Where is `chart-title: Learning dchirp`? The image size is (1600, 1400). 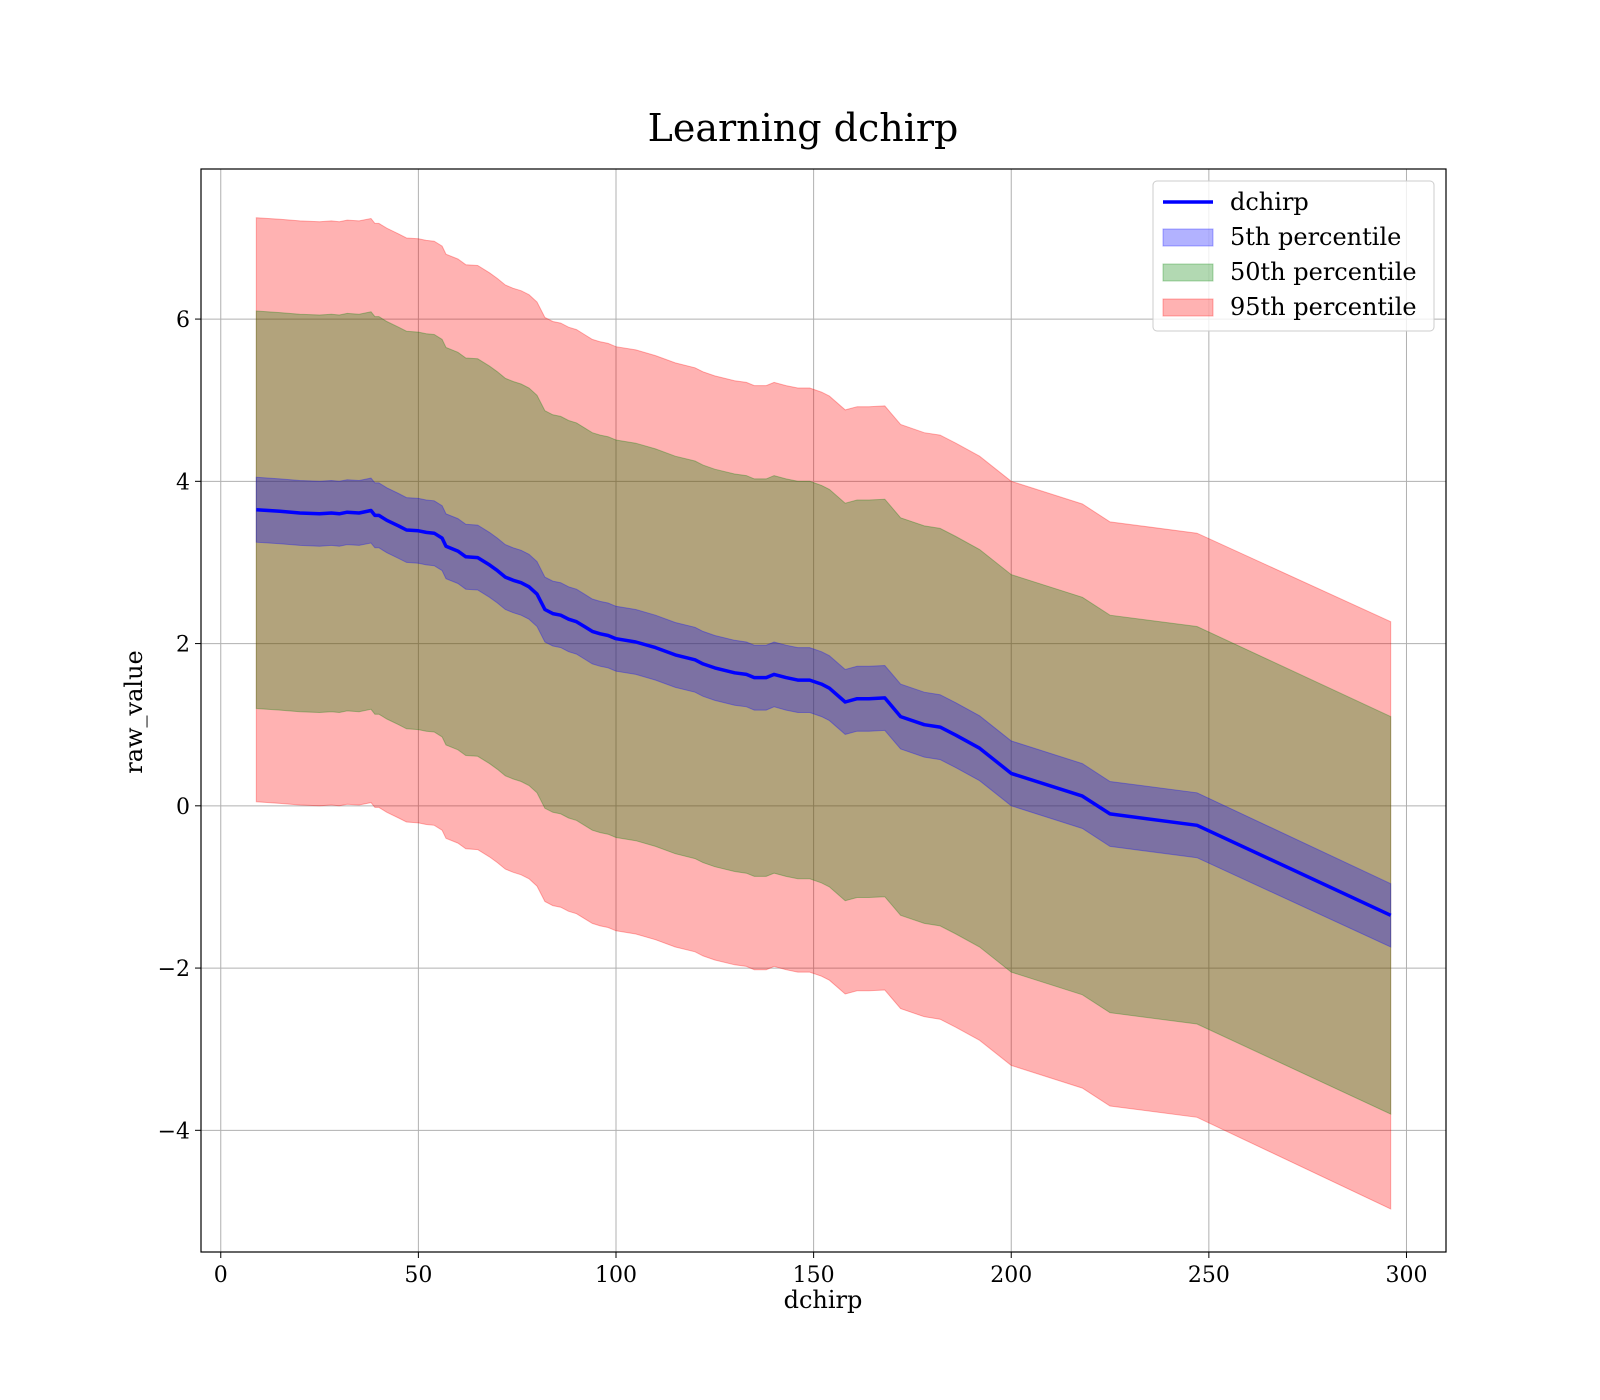
chart-title: Learning dchirp is located at coordinates (803, 128).